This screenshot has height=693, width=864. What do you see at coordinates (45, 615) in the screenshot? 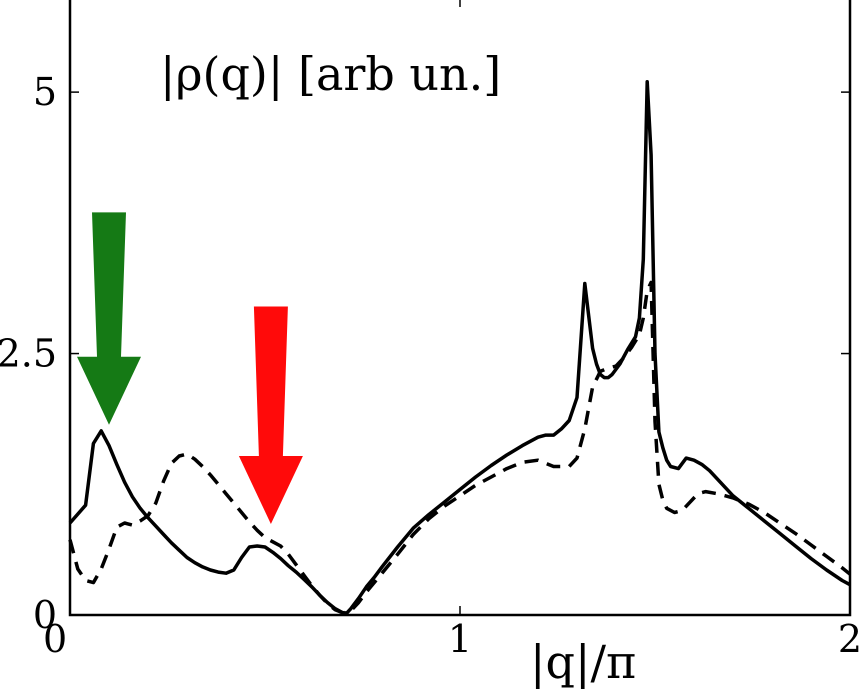
I see `y-tick-label: 0` at bounding box center [45, 615].